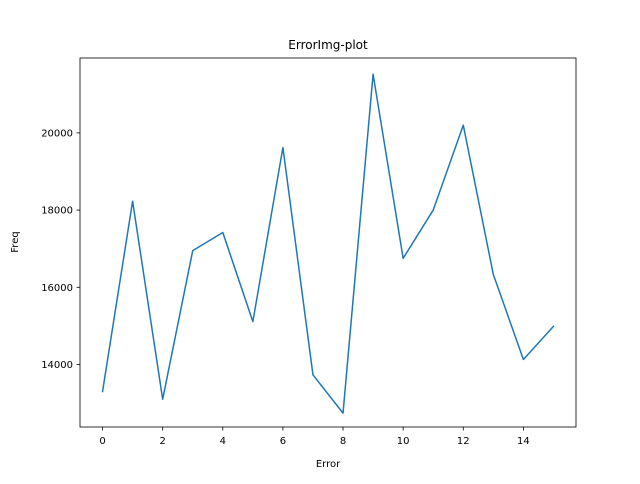 The height and width of the screenshot is (484, 640). I want to click on x-tick-label: 0, so click(102, 441).